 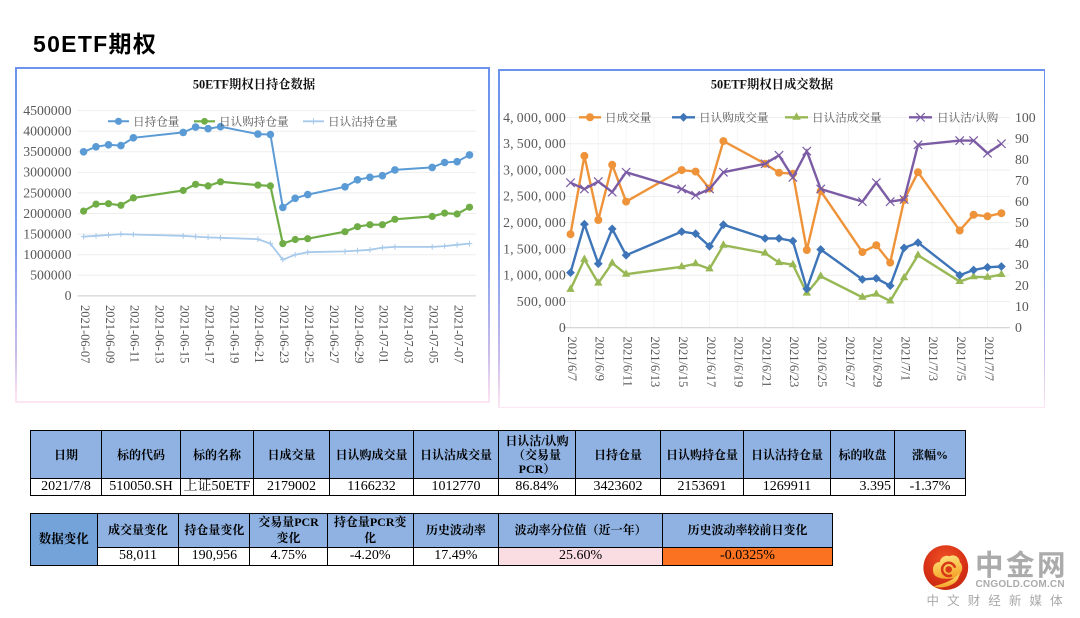 What do you see at coordinates (284, 334) in the screenshot?
I see `svg-text: 2021-06-23` at bounding box center [284, 334].